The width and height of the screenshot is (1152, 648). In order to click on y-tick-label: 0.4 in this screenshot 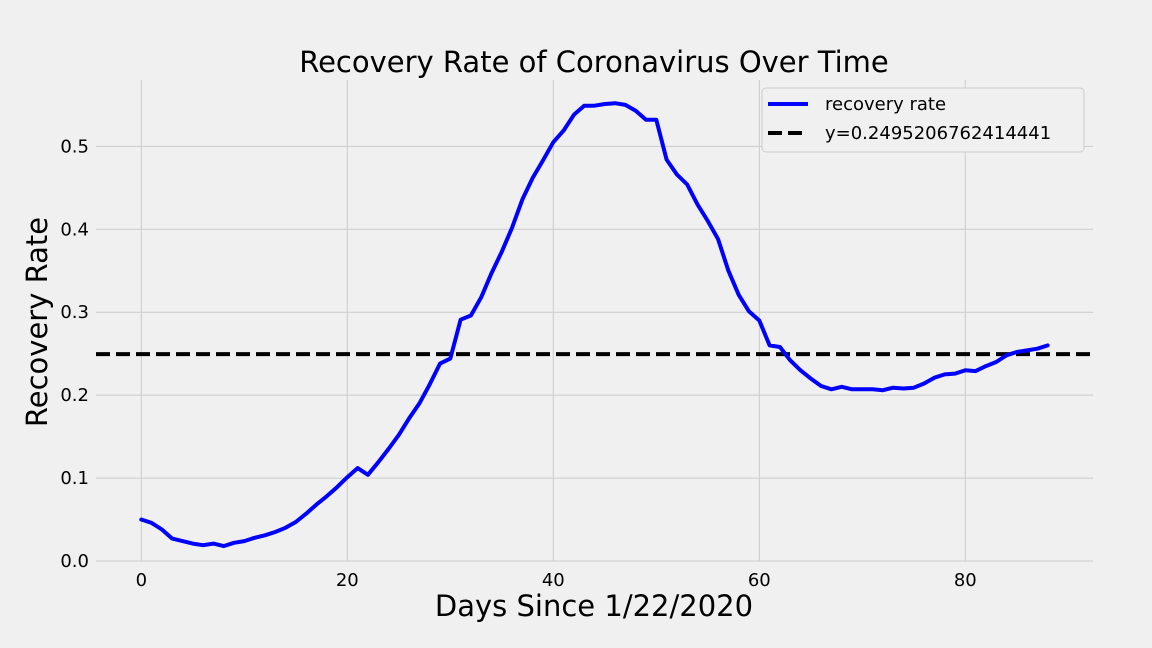, I will do `click(74, 229)`.